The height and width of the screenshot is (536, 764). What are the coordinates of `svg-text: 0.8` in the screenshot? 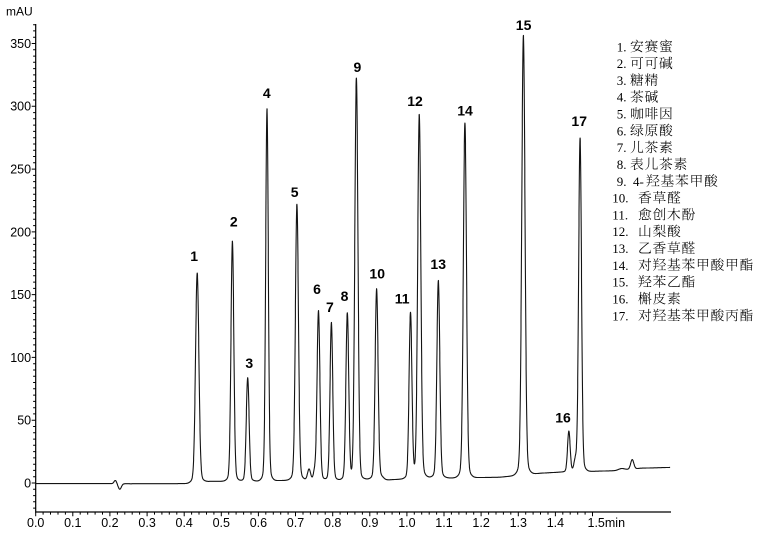 It's located at (332, 523).